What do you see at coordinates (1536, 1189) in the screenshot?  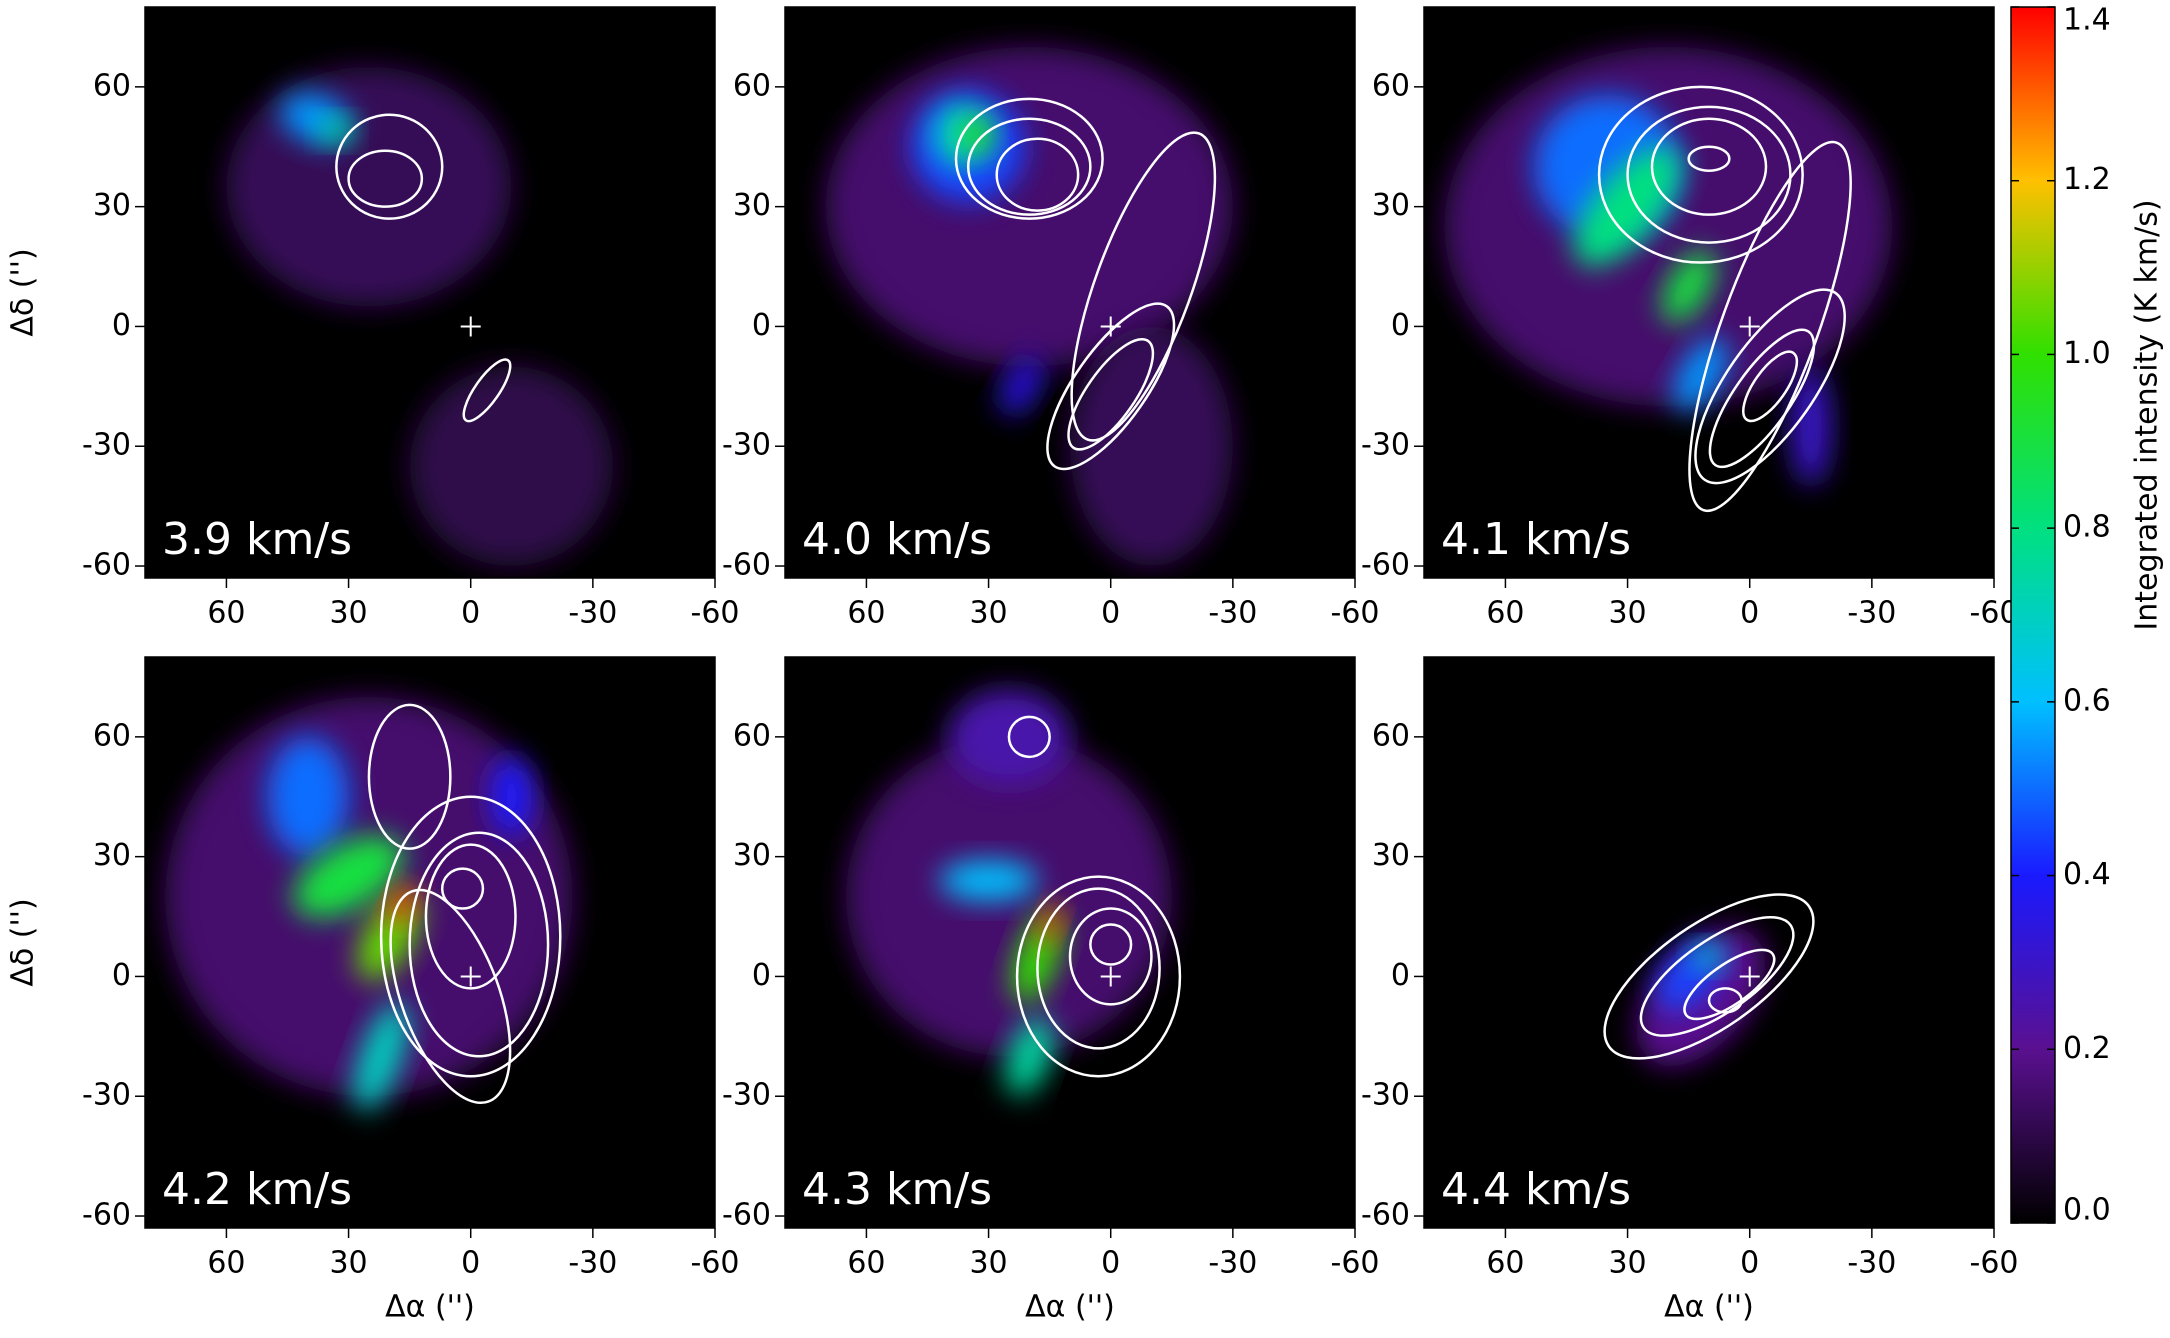 I see `panel-annotation: 4.4 km/s` at bounding box center [1536, 1189].